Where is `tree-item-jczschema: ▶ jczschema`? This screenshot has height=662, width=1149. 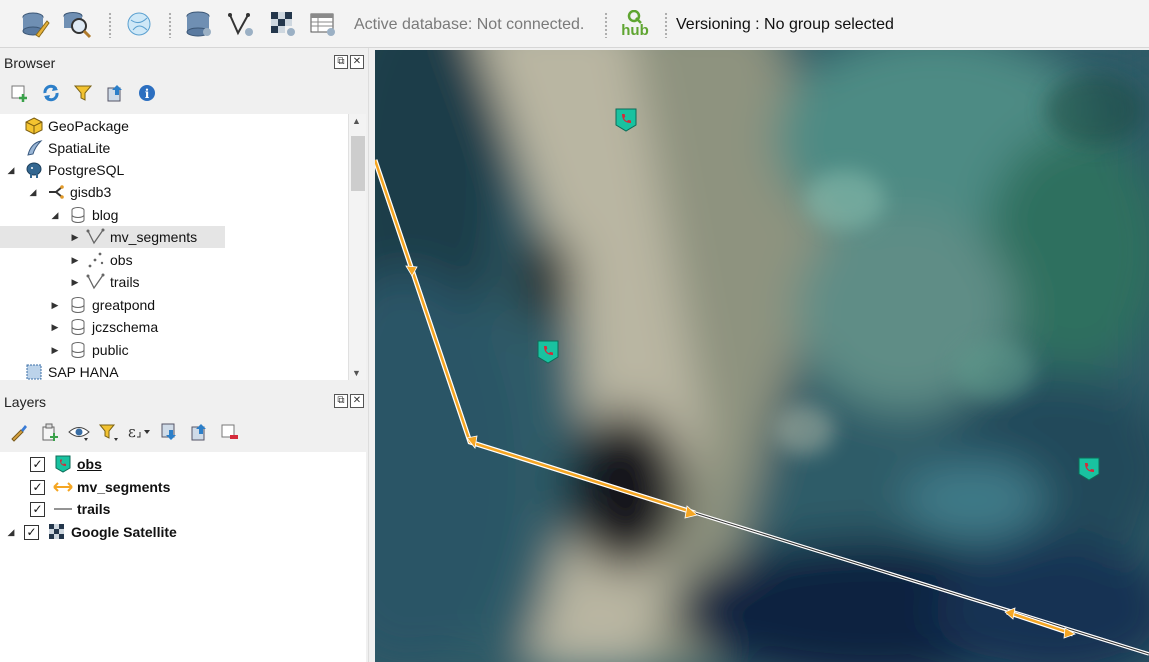
tree-item-jczschema: ▶ jczschema is located at coordinates (174, 327).